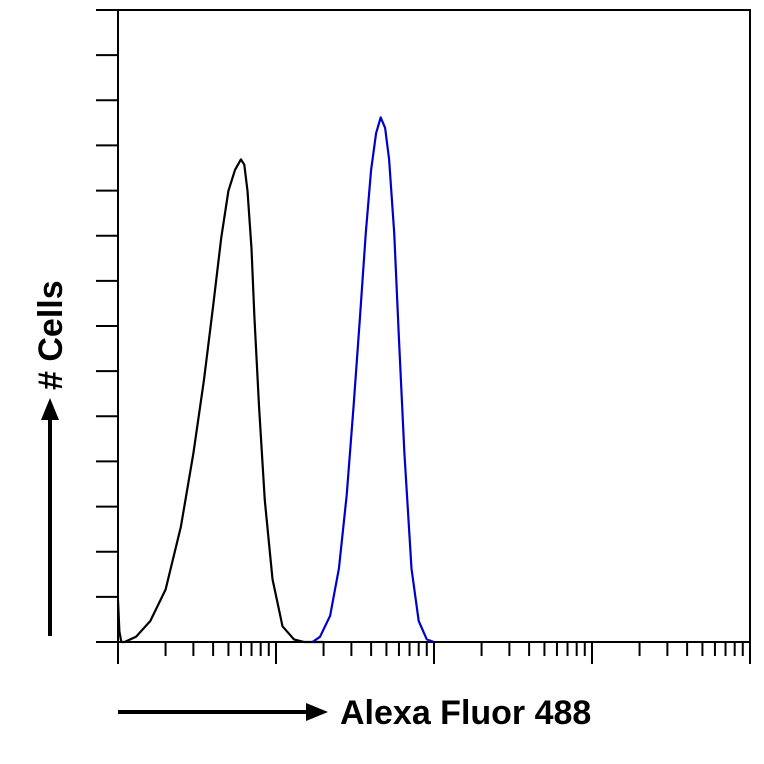 Image resolution: width=764 pixels, height=764 pixels. Describe the element at coordinates (465, 713) in the screenshot. I see `x-axis-label: Alexa Fluor 488` at that location.